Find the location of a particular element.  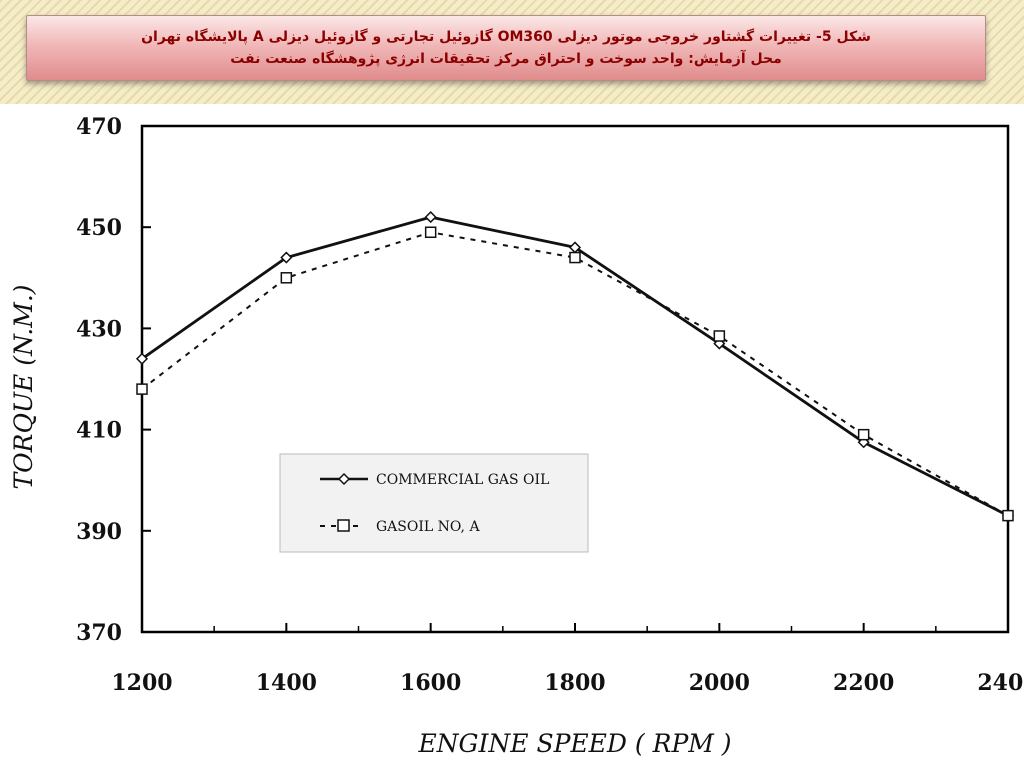

legend-box is located at coordinates (434, 503).